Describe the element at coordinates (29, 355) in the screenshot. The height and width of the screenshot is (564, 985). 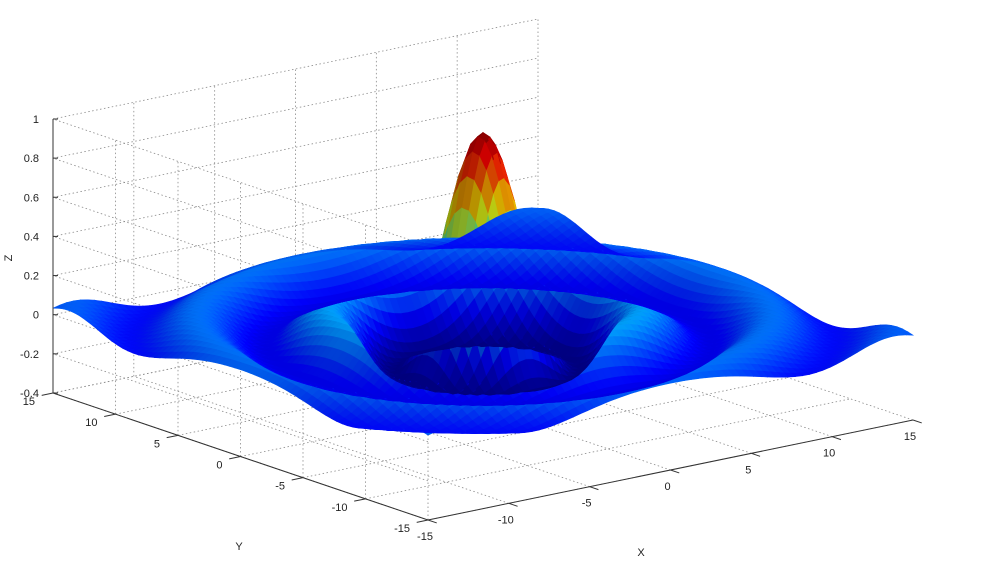
I see `z-tick-label: -0.2` at that location.